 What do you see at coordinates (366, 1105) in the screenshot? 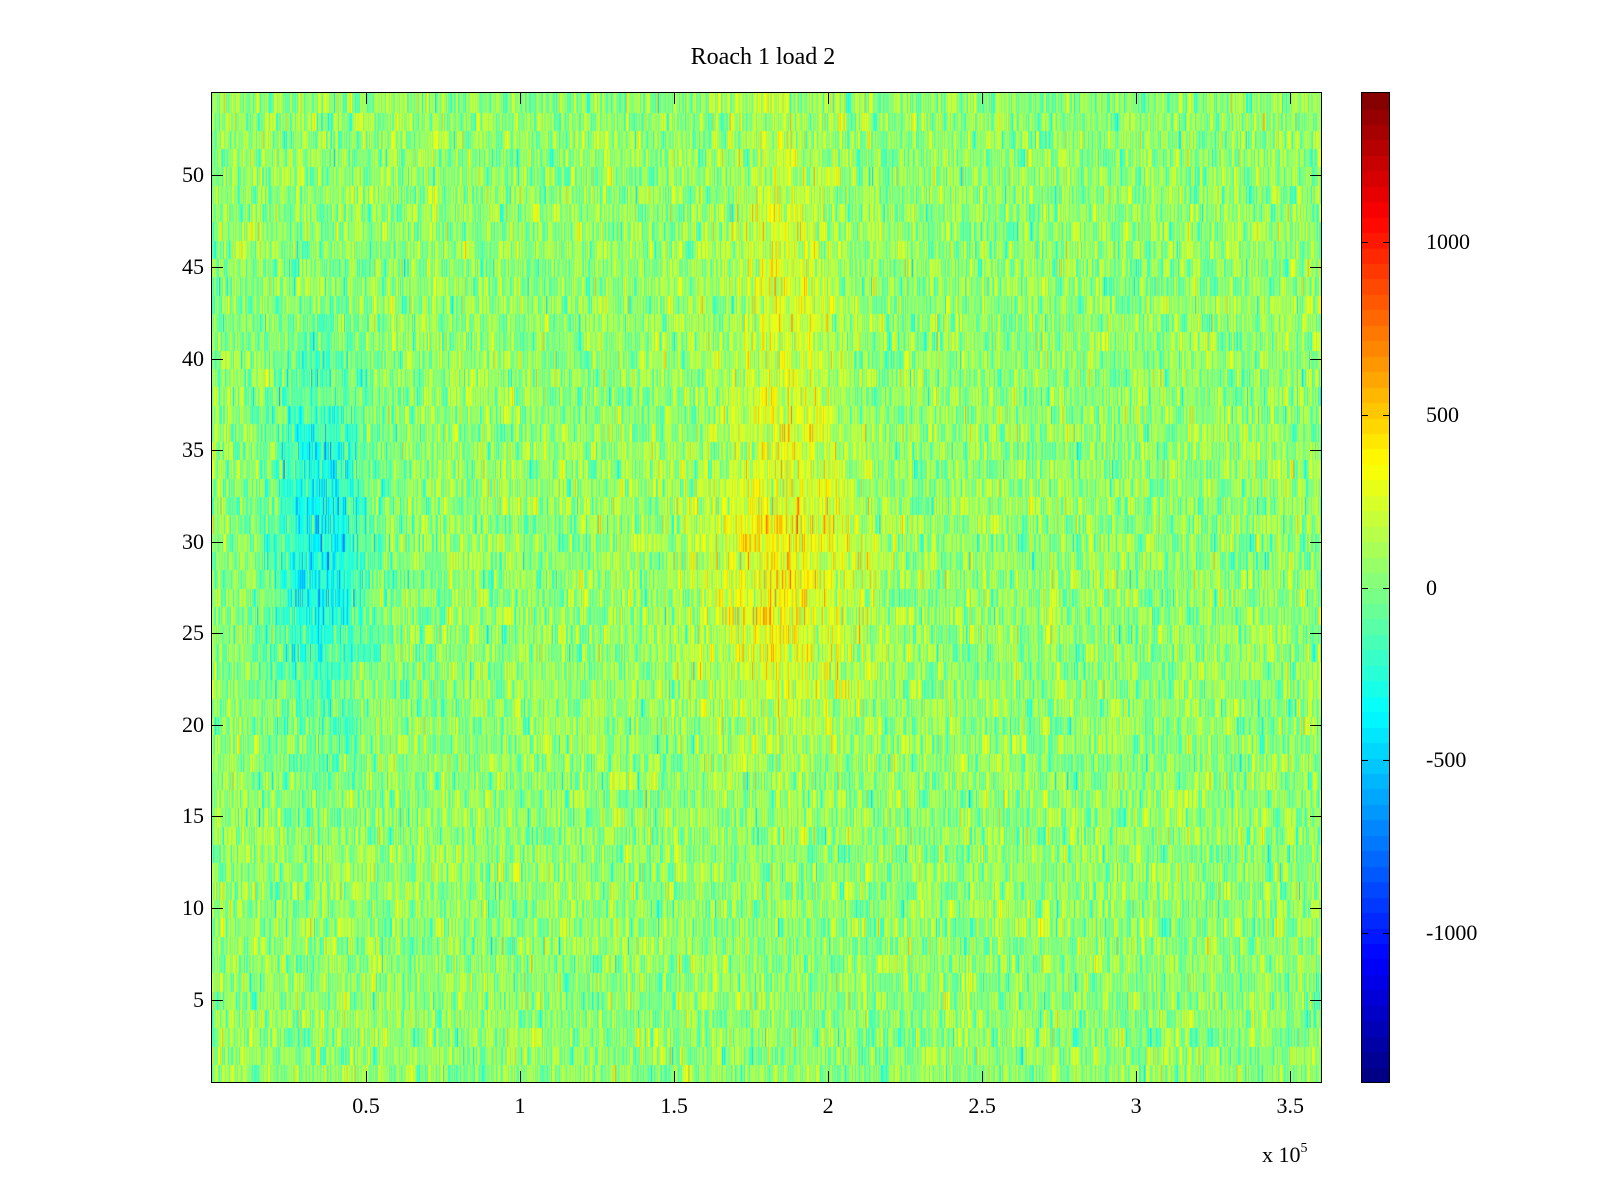
I see `x-tick-label: 0.5` at bounding box center [366, 1105].